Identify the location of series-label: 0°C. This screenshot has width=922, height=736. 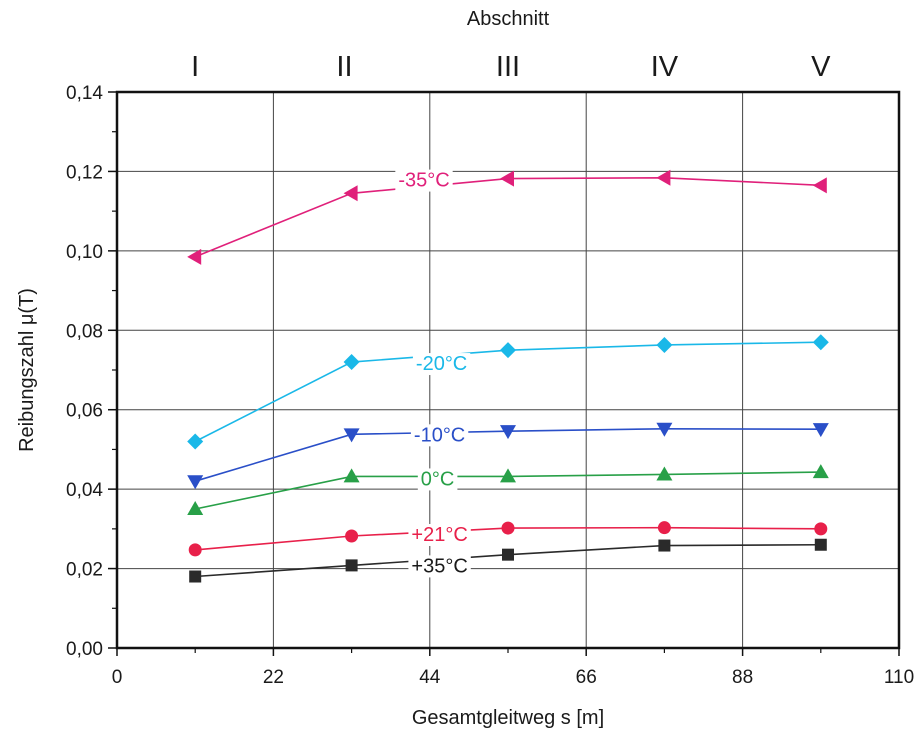
(438, 479).